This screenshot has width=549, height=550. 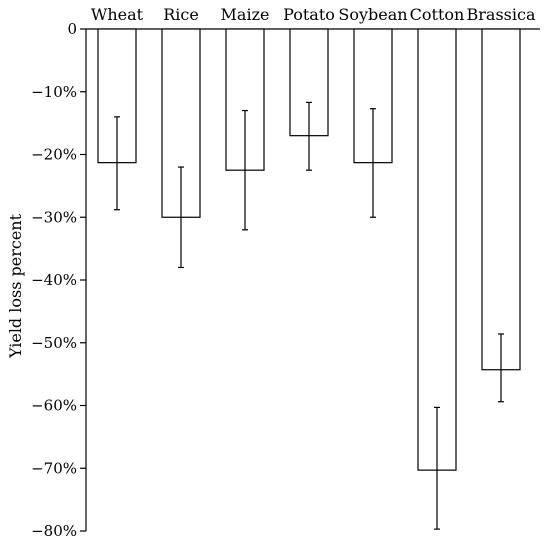 I want to click on category-label-wheat: Wheat, so click(x=117, y=14).